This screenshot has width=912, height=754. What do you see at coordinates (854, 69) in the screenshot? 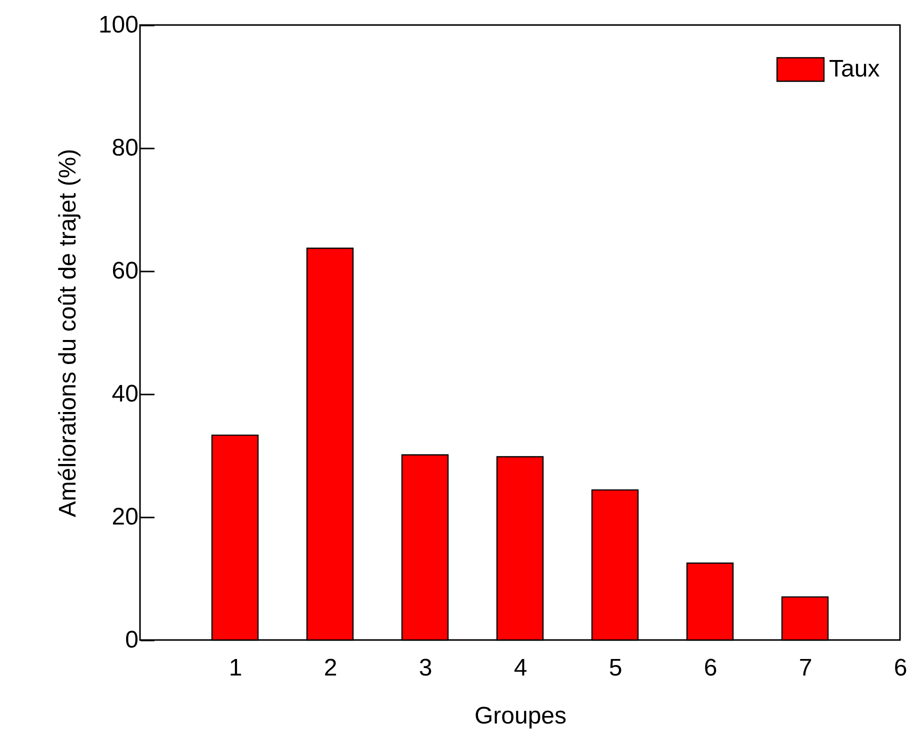
I see `legend-label: Taux` at bounding box center [854, 69].